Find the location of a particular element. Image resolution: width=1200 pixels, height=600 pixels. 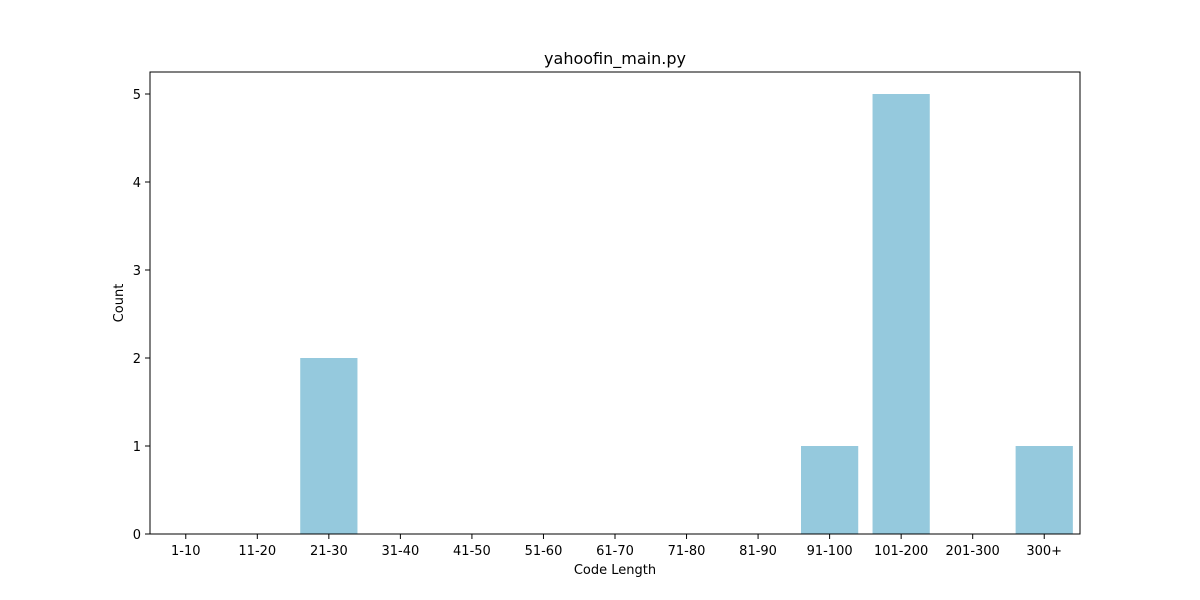

x-tick-label: 31-40 is located at coordinates (400, 551).